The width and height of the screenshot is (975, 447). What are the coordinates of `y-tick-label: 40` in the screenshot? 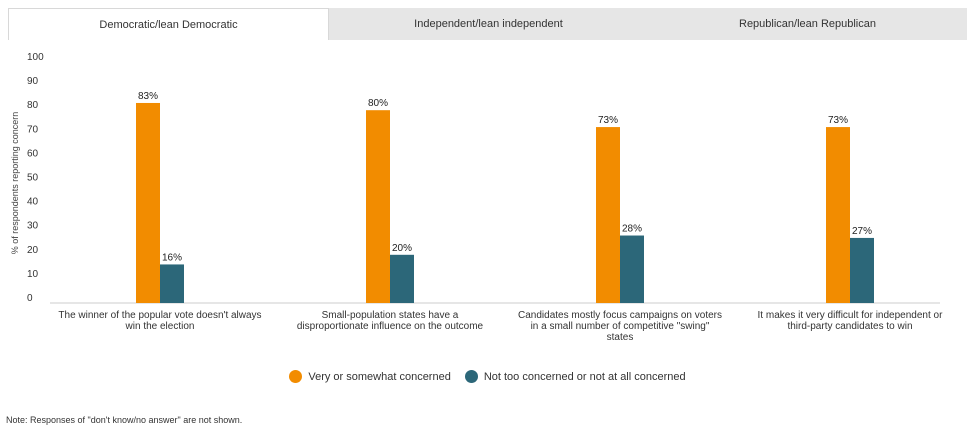 It's located at (33, 202).